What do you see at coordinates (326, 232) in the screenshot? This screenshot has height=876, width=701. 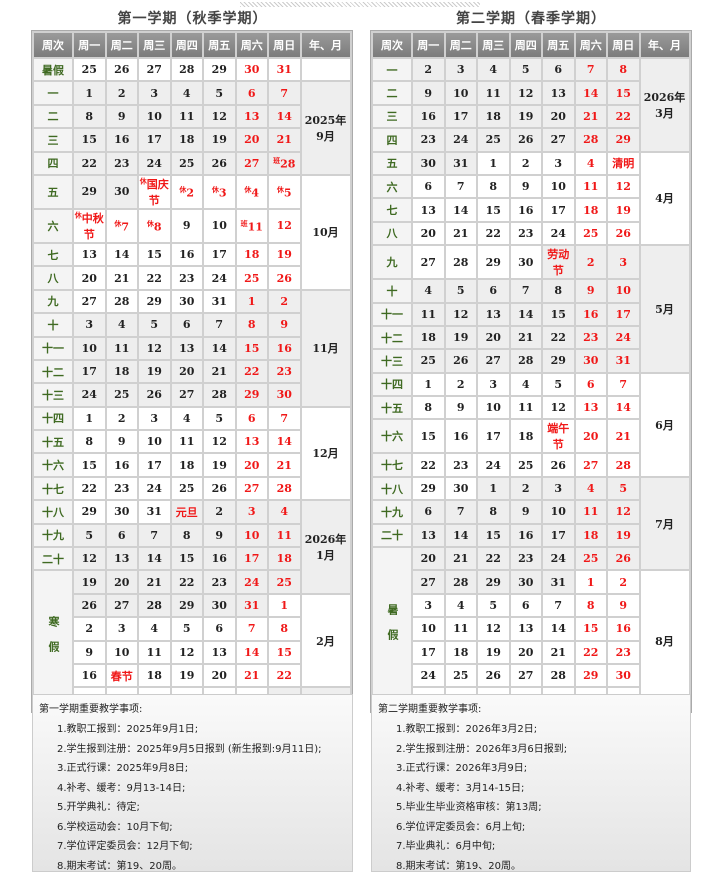 I see `month-label: 10月` at bounding box center [326, 232].